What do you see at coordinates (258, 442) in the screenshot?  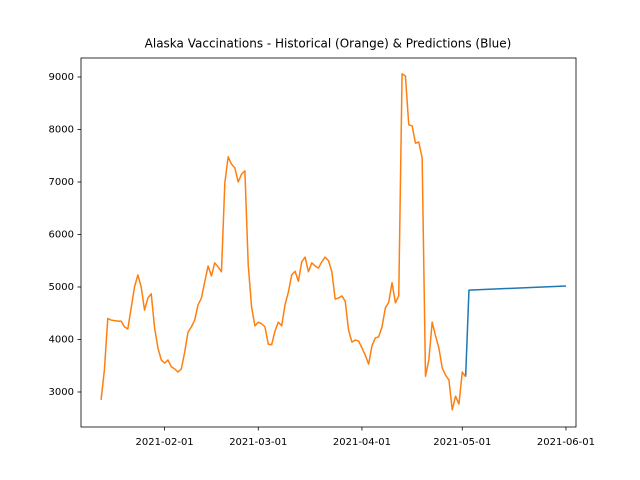 I see `x-tick-label: 2021-03-01` at bounding box center [258, 442].